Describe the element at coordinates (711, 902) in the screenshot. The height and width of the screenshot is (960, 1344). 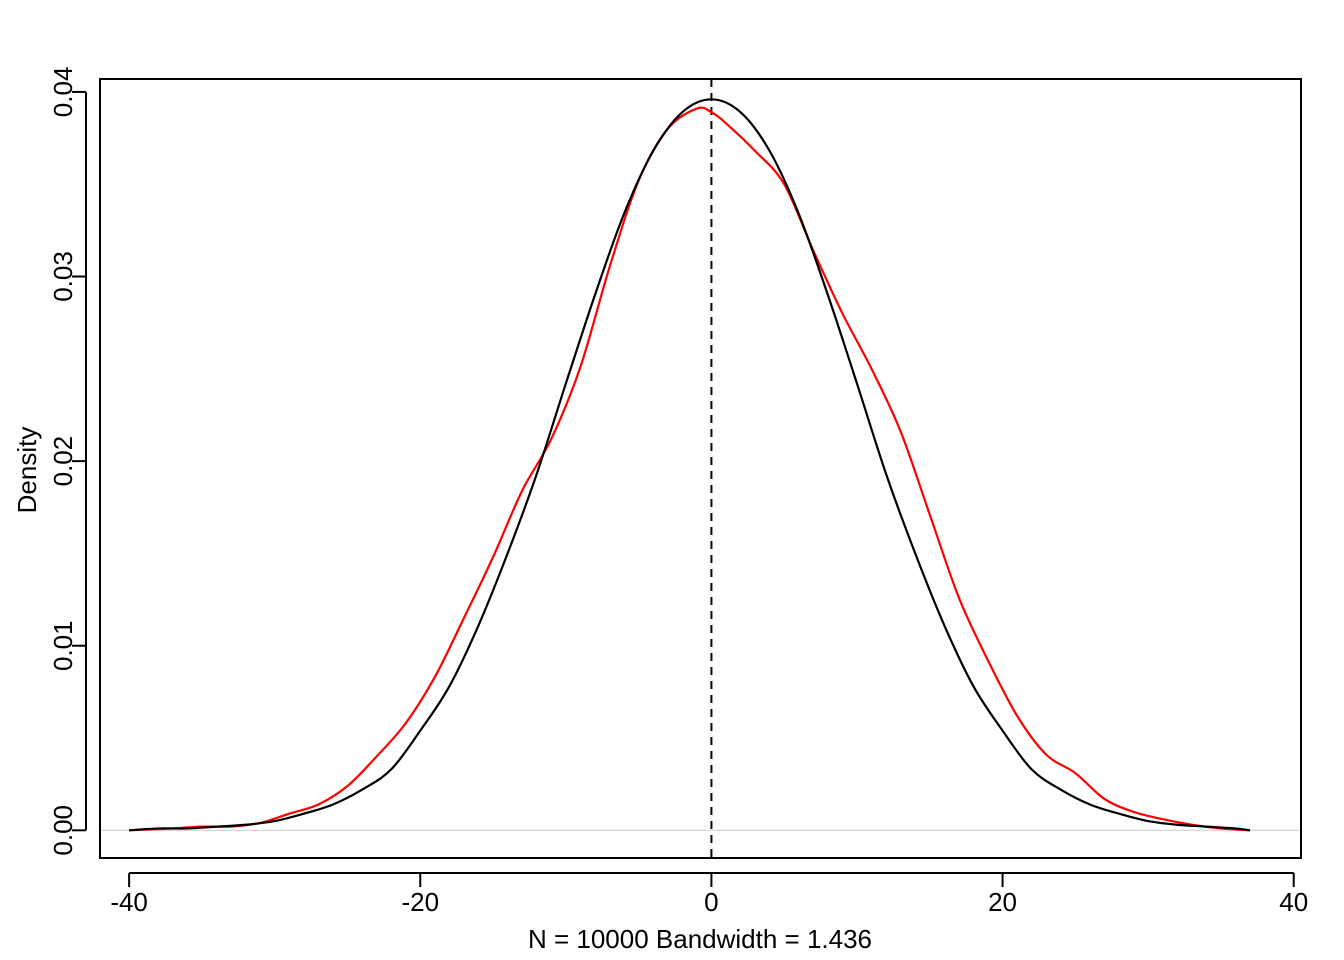
I see `x-tick-label: 0` at that location.